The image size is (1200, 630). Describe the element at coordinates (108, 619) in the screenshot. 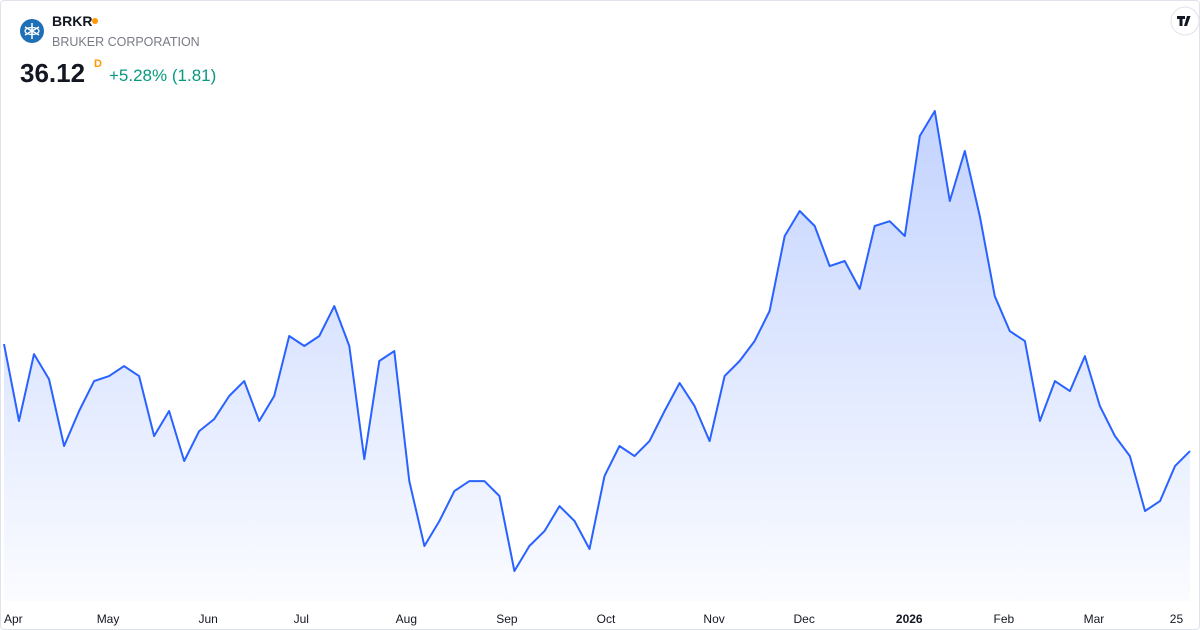

I see `x-tick-label: May` at that location.